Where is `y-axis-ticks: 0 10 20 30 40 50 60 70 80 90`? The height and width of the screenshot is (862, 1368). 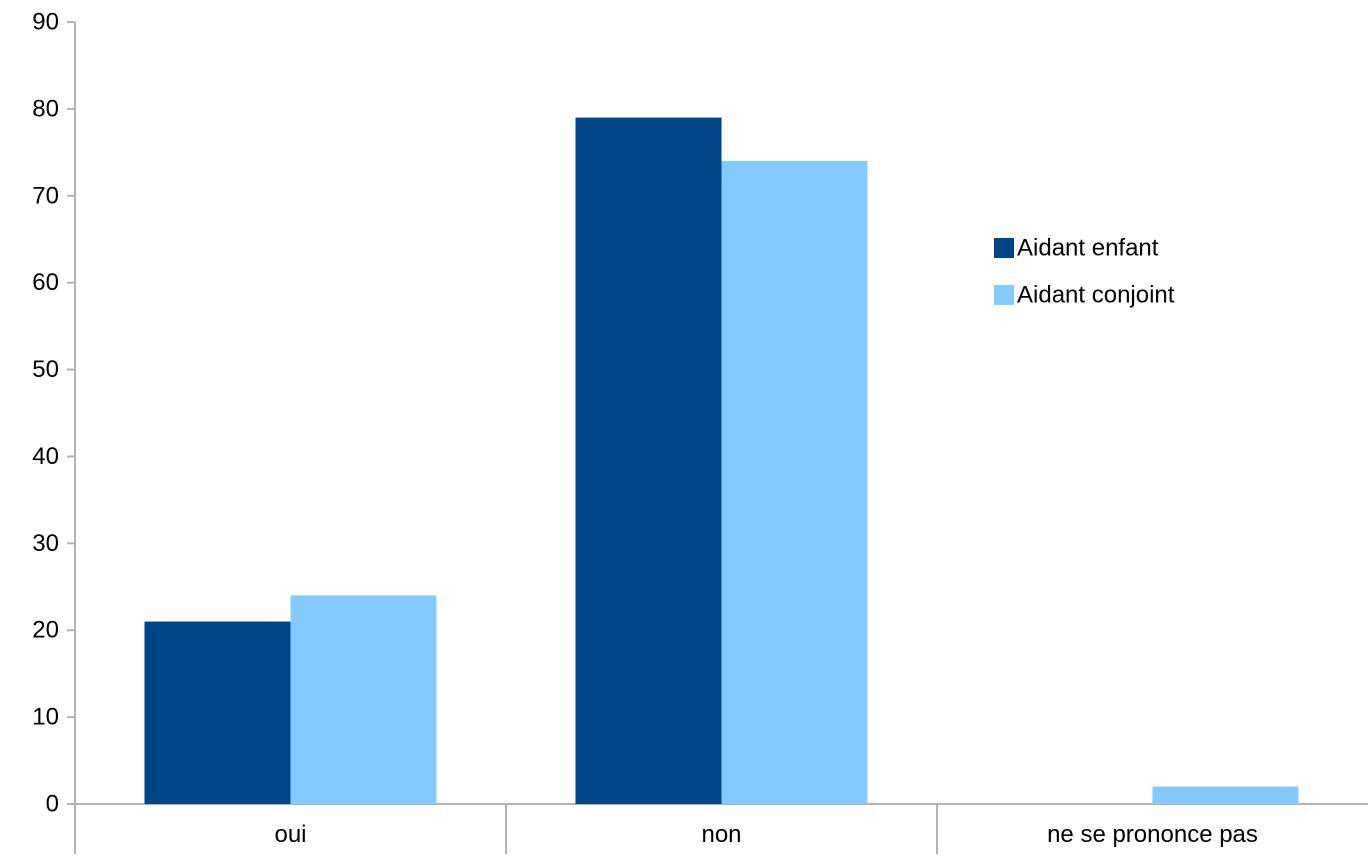 y-axis-ticks: 0 10 20 30 40 50 60 70 80 90 is located at coordinates (53, 413).